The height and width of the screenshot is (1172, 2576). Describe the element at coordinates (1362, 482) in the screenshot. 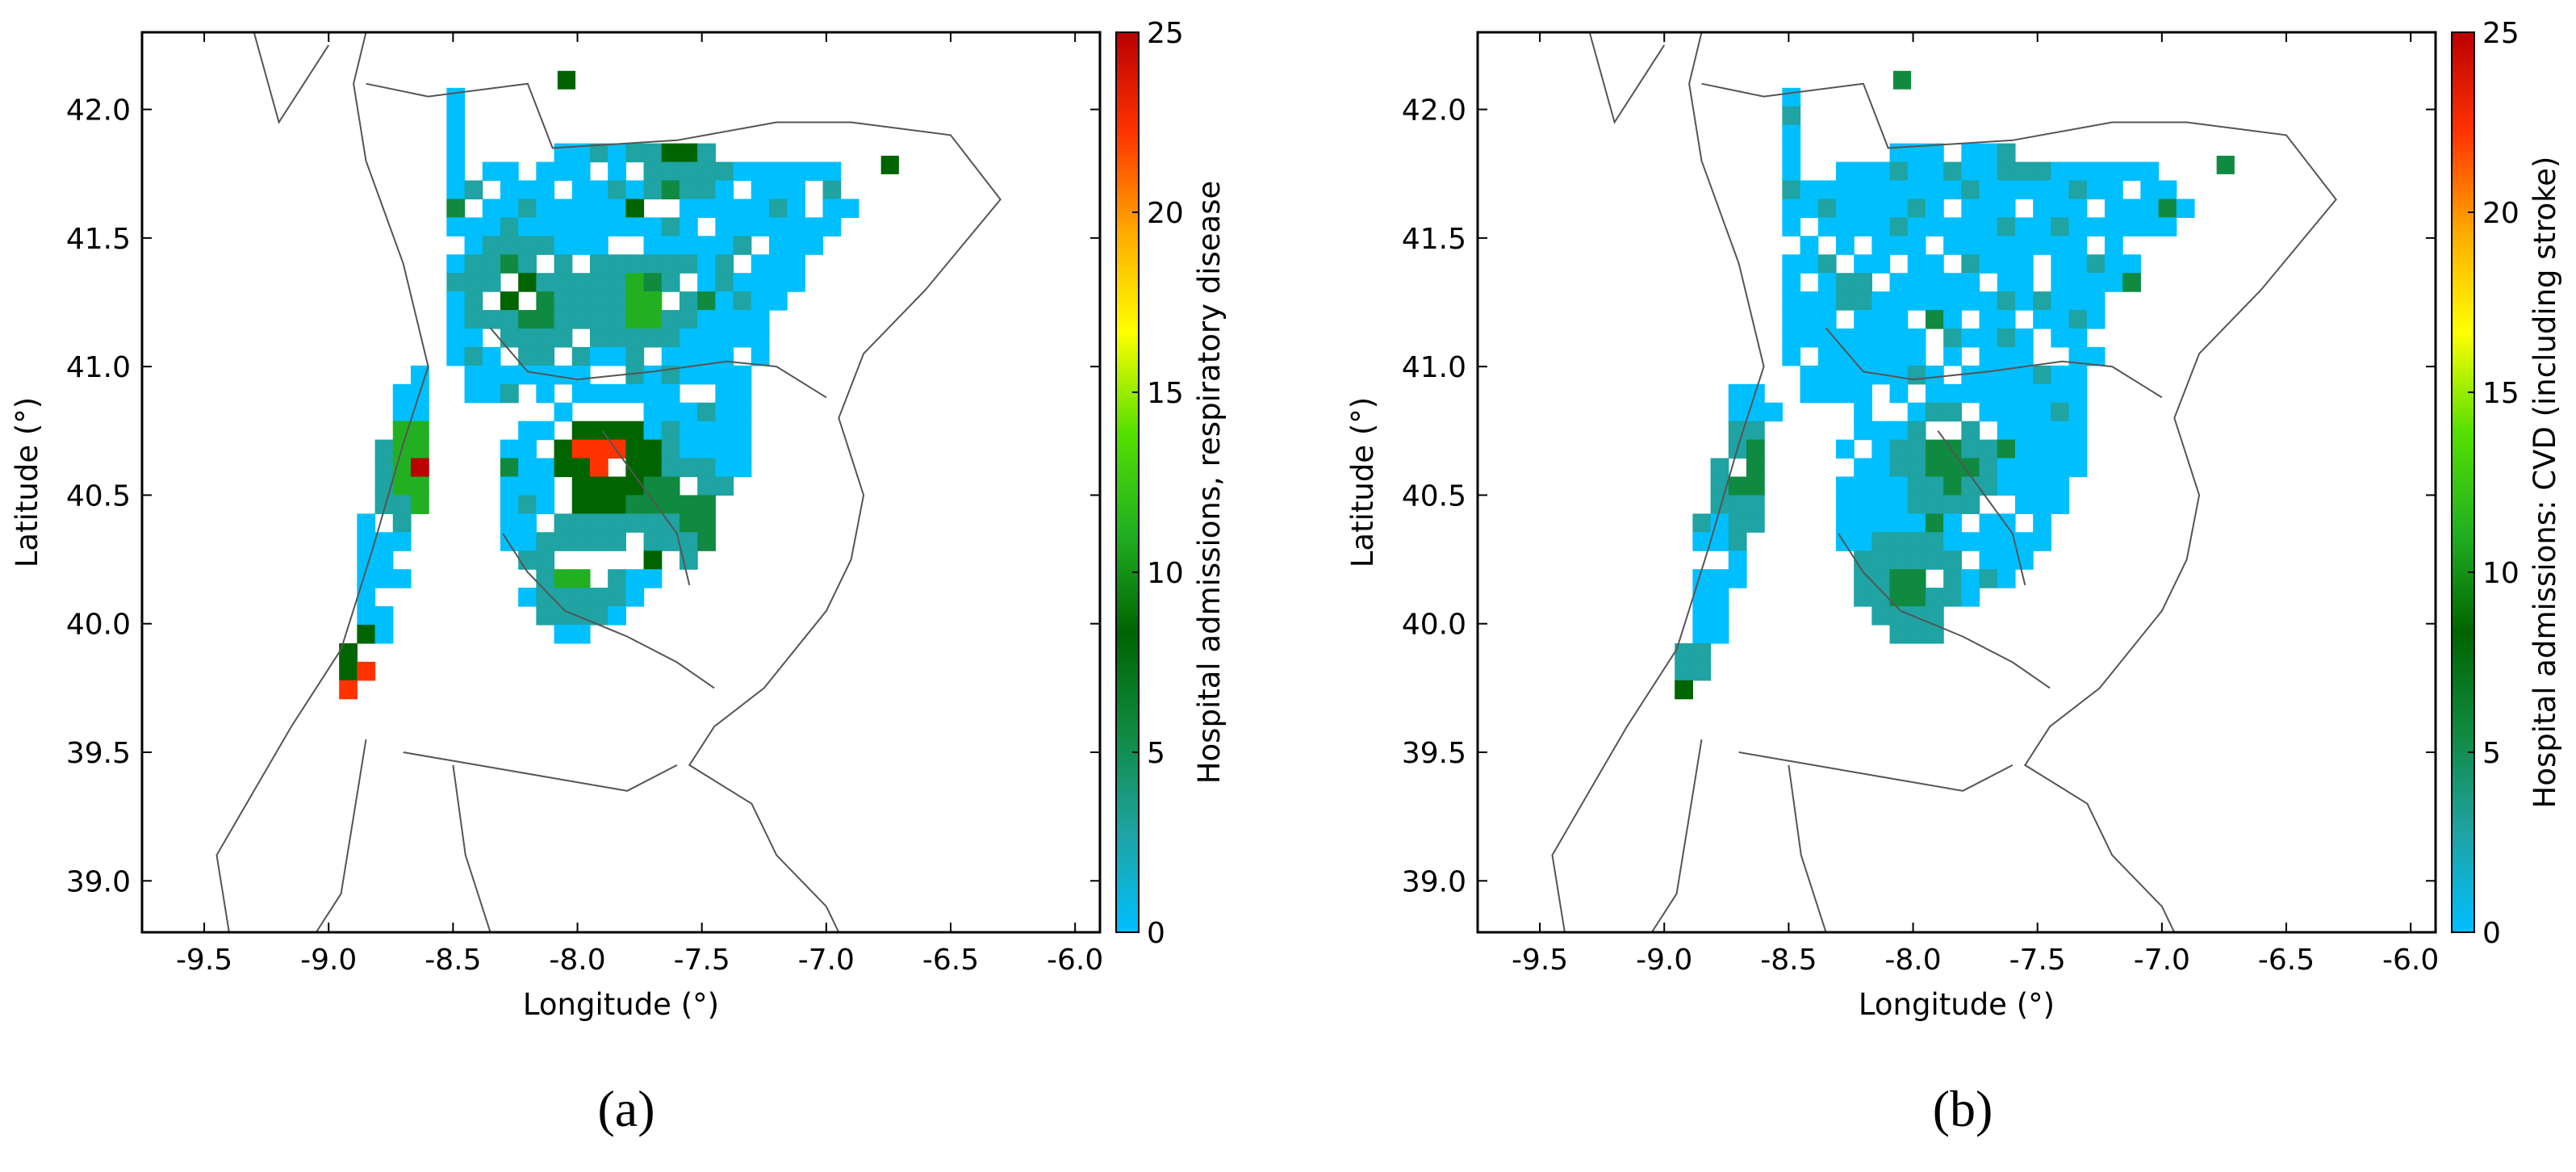

I see `y-axis-label: Latitude (°)` at that location.